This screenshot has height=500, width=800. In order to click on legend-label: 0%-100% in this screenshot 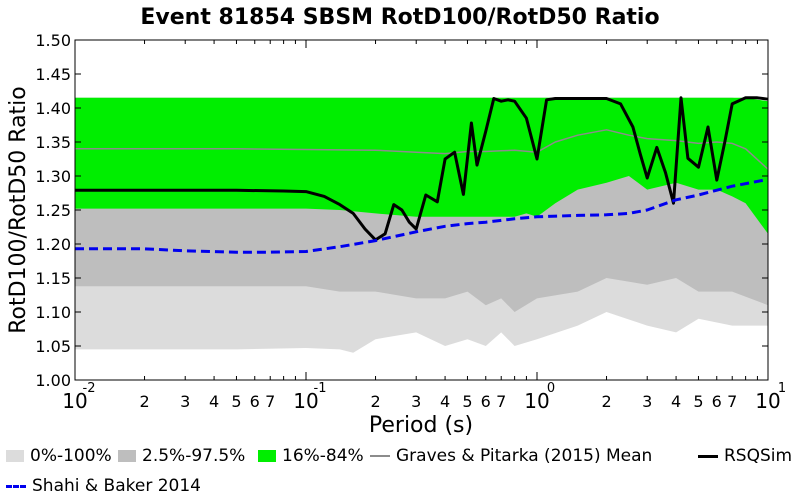, I will do `click(71, 456)`.